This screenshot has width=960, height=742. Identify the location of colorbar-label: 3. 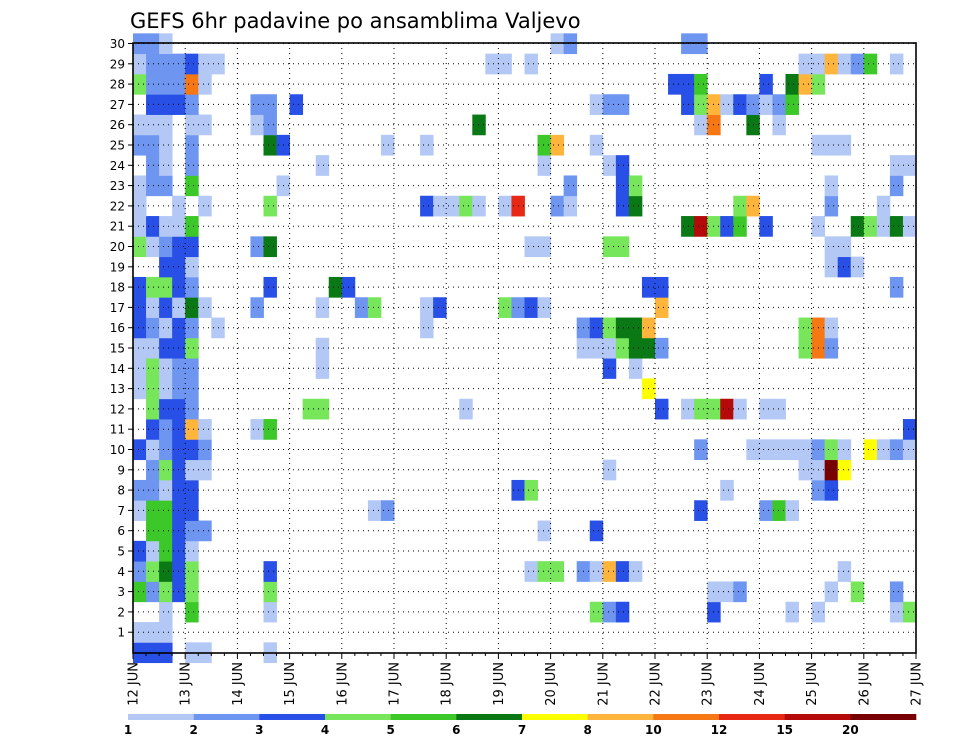
(259, 730).